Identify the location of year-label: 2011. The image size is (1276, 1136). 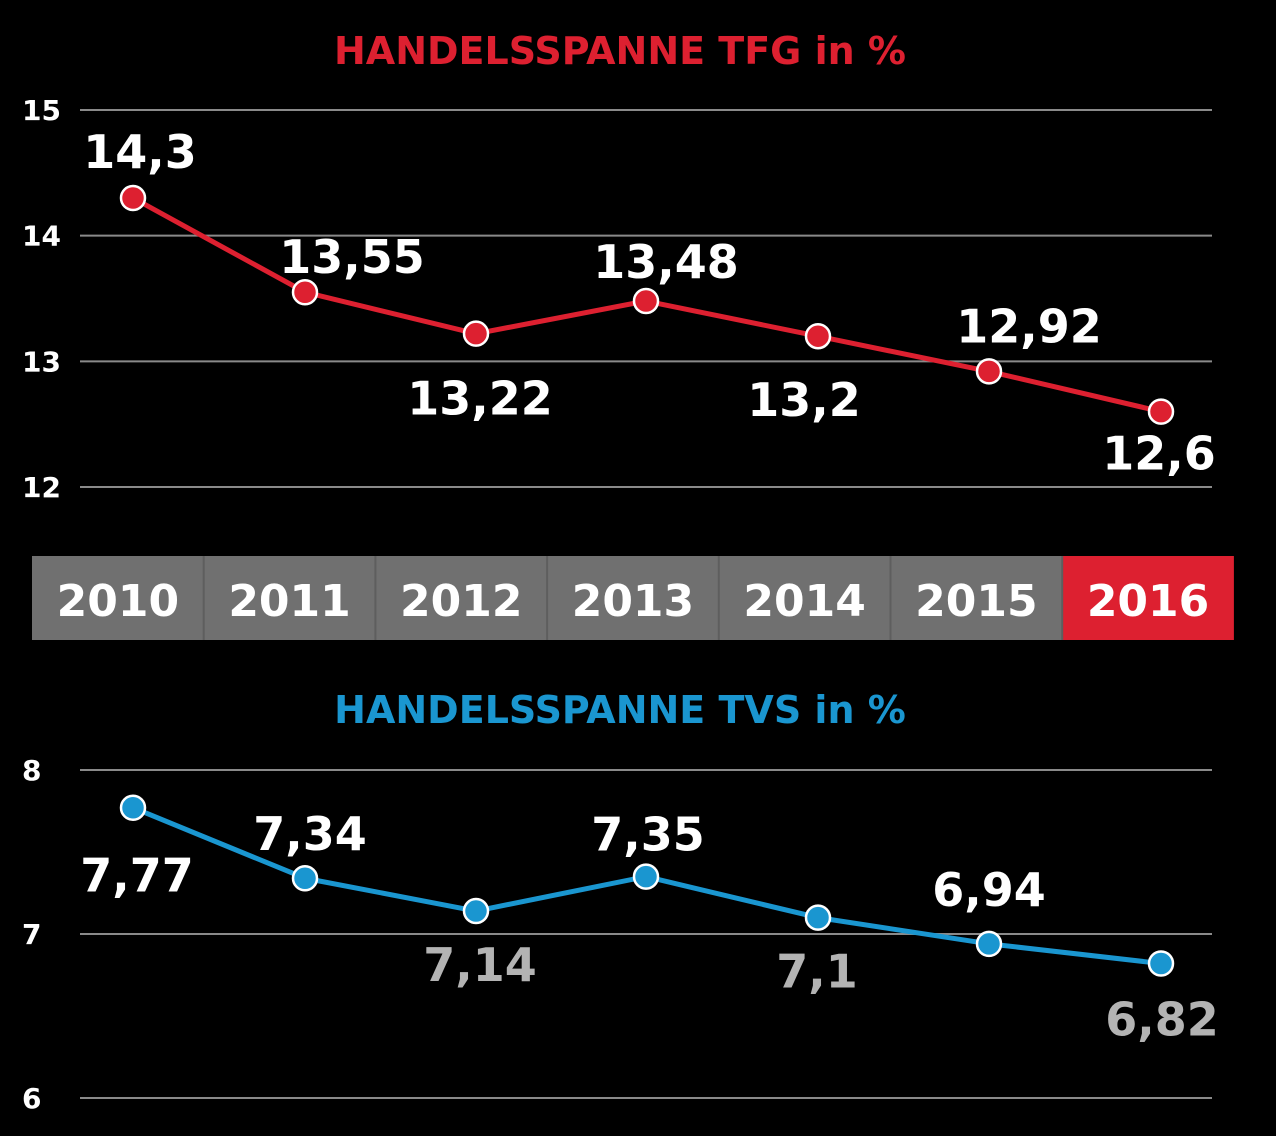
(289, 601).